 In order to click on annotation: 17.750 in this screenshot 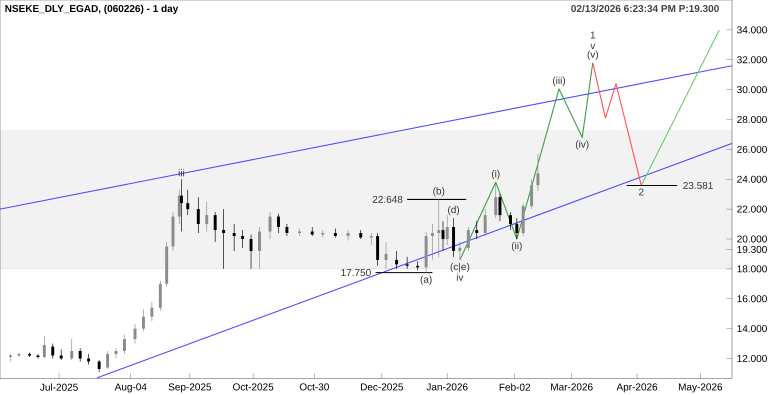, I will do `click(356, 272)`.